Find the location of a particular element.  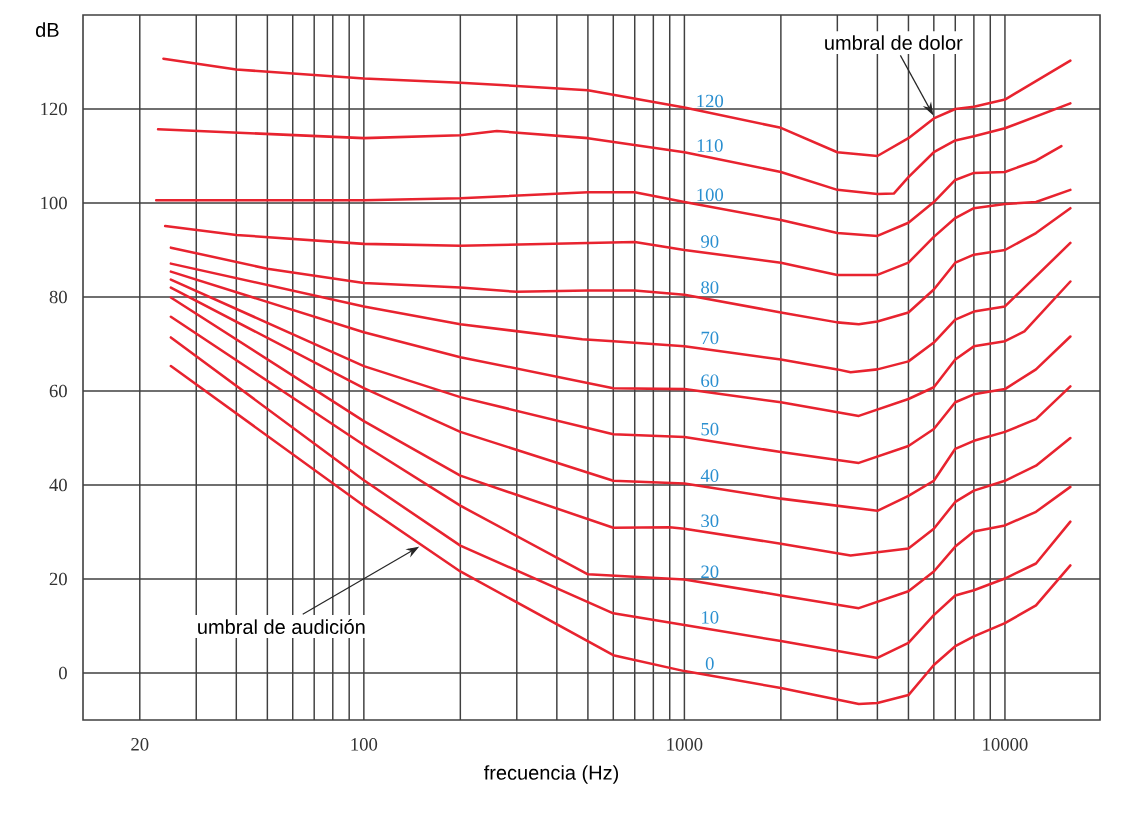

series-label: 40 is located at coordinates (709, 475).